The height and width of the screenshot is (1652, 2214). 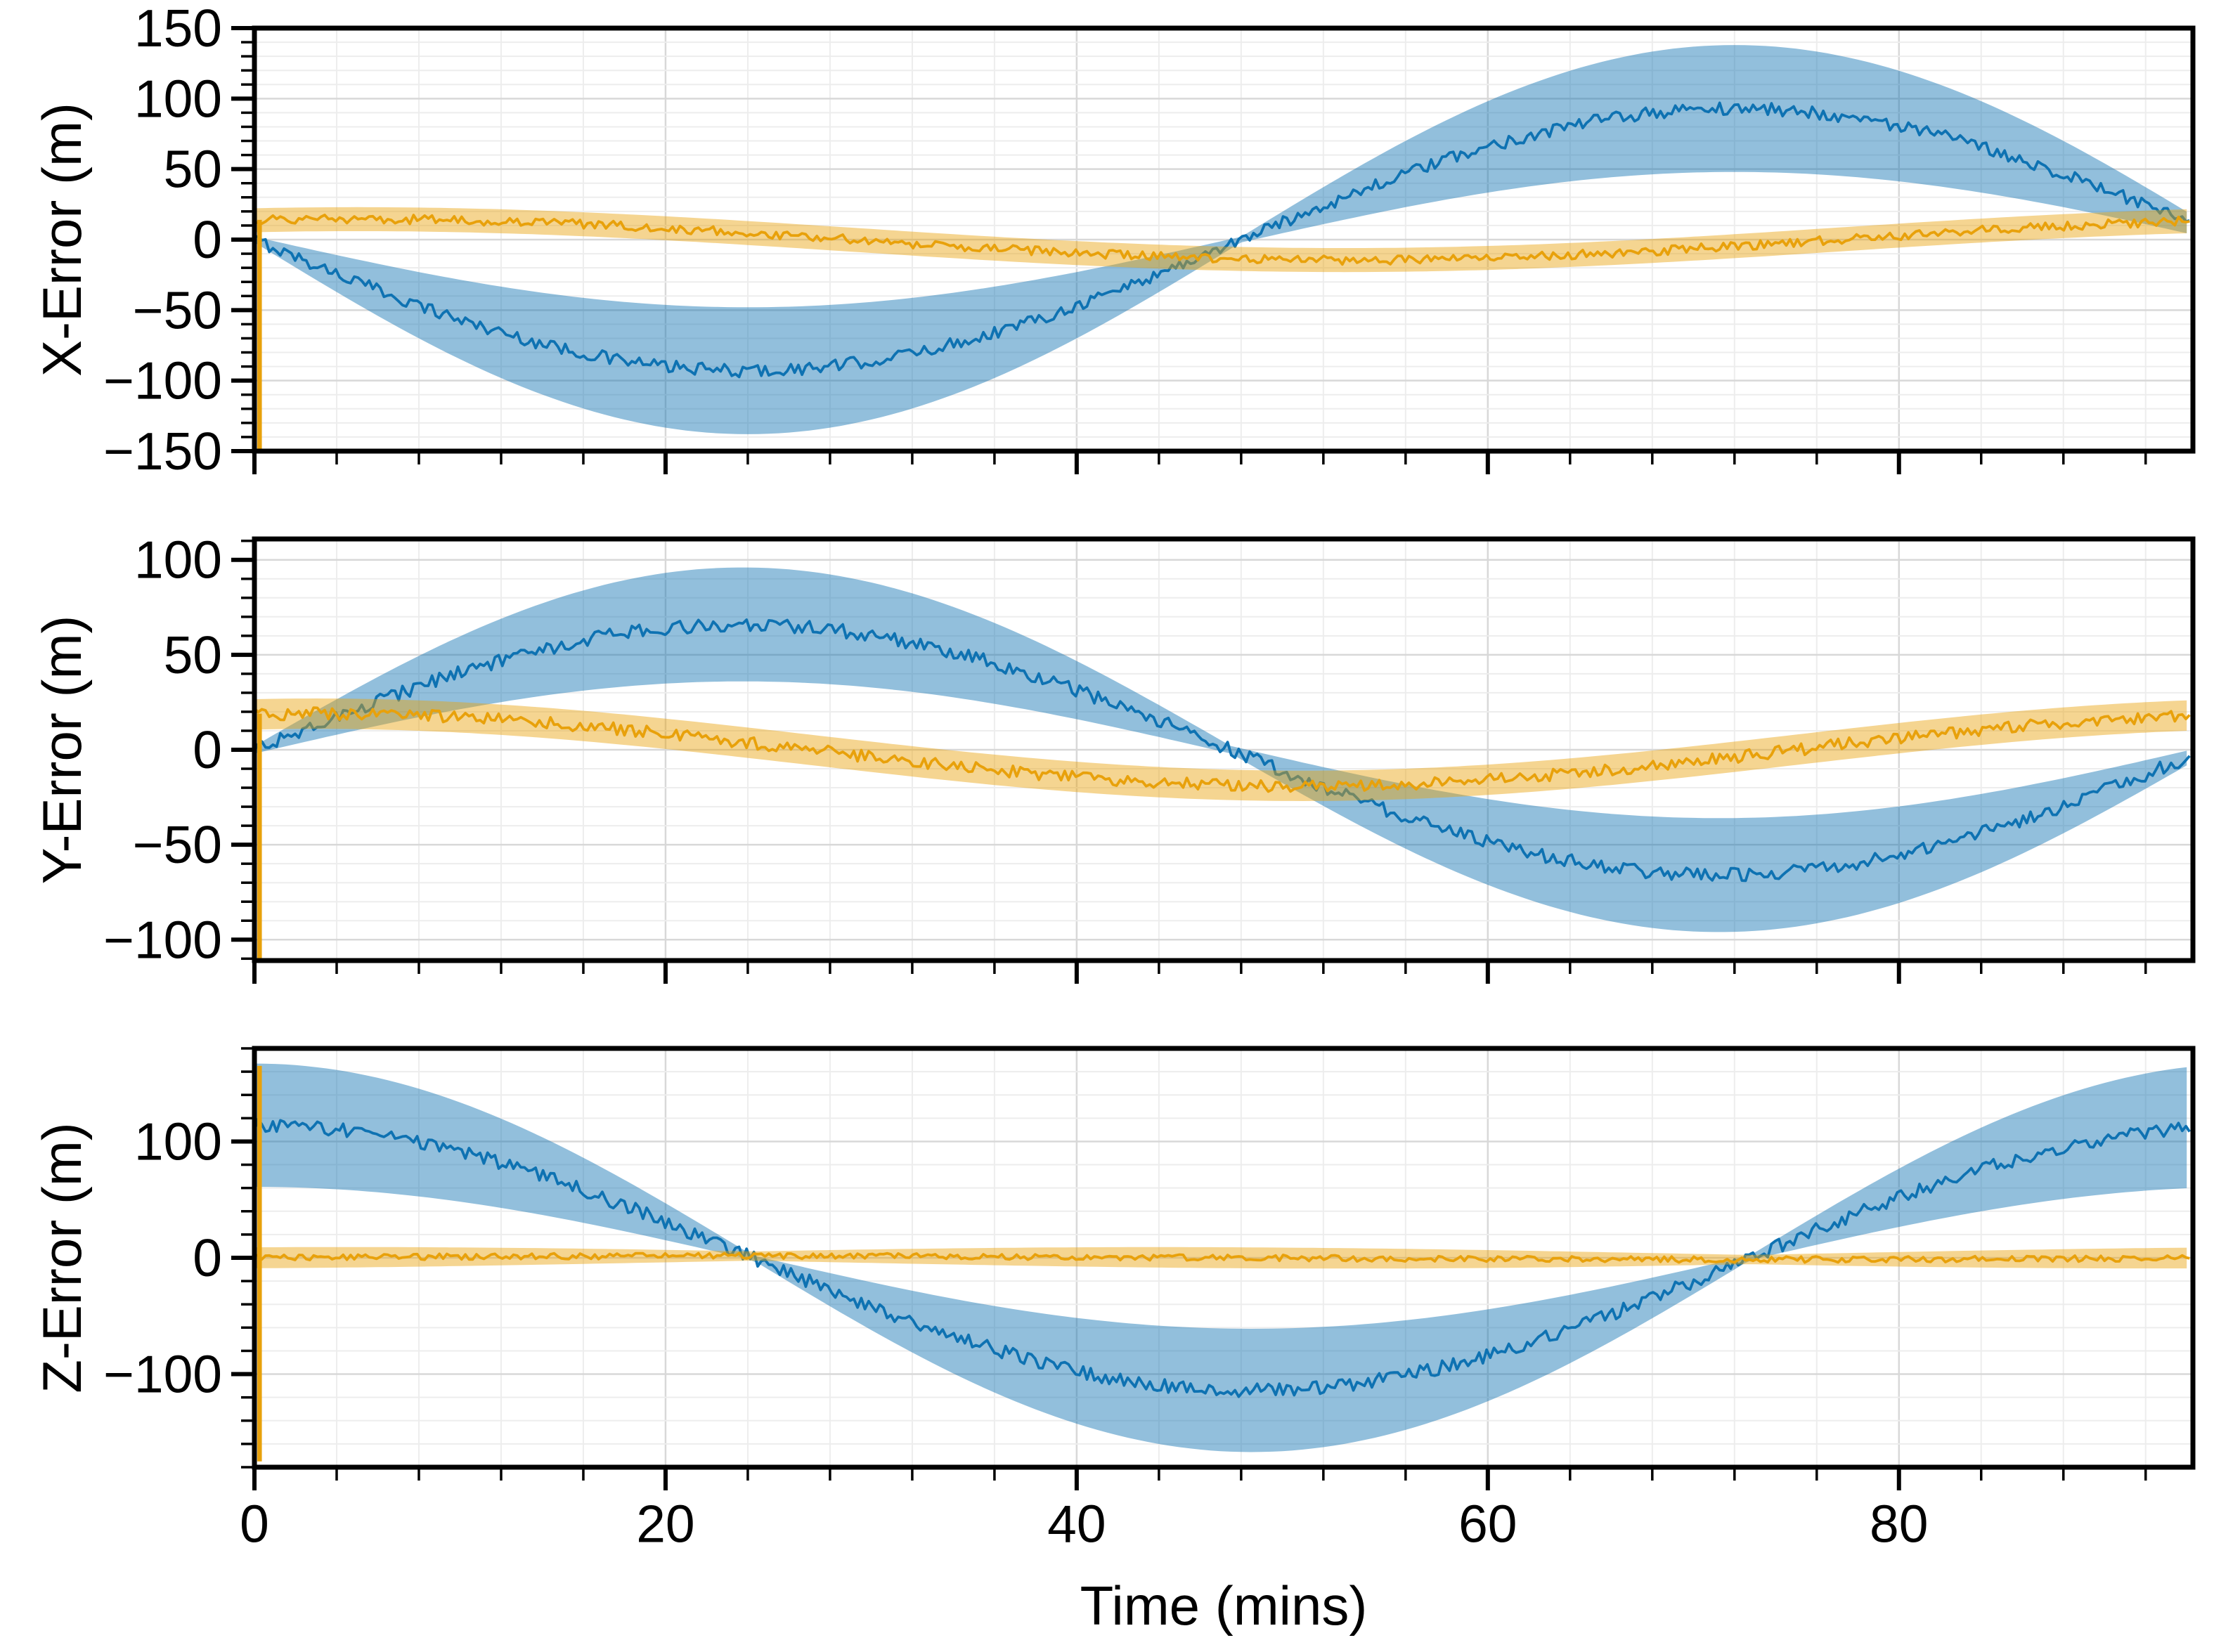 What do you see at coordinates (1899, 1523) in the screenshot?
I see `x-tick-label: 80` at bounding box center [1899, 1523].